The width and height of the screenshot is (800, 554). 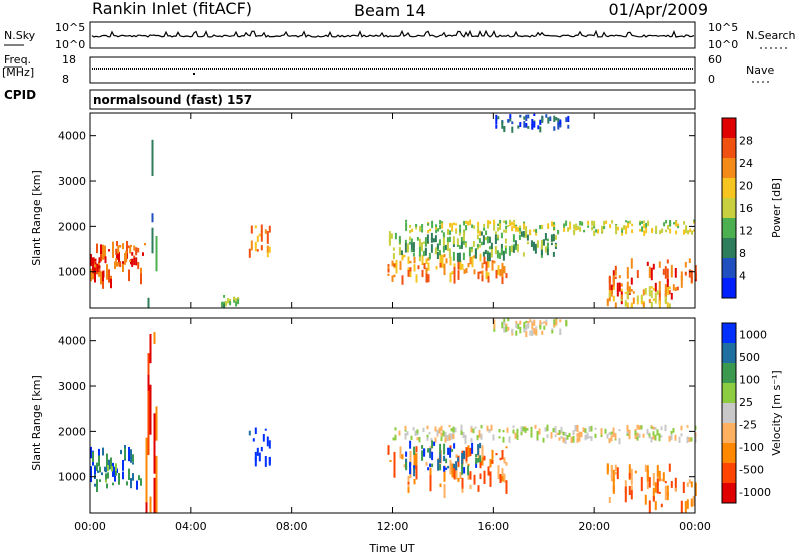 What do you see at coordinates (400, 36) in the screenshot?
I see `nsky-strip: N.Sky 10^5 10^0 10^5 10^0 N.Search` at bounding box center [400, 36].